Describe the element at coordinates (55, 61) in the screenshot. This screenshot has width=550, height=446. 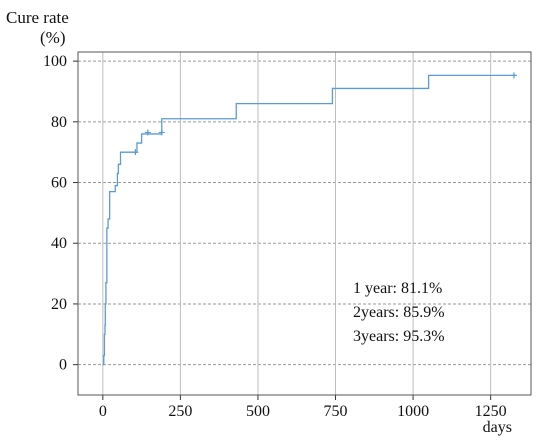
I see `y-tick-label: 100` at that location.